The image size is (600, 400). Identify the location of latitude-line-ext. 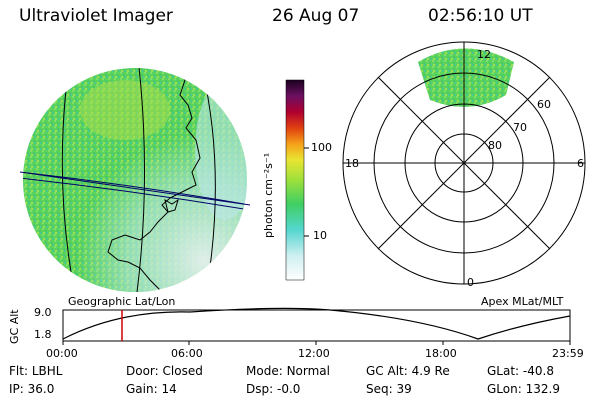
(135, 188).